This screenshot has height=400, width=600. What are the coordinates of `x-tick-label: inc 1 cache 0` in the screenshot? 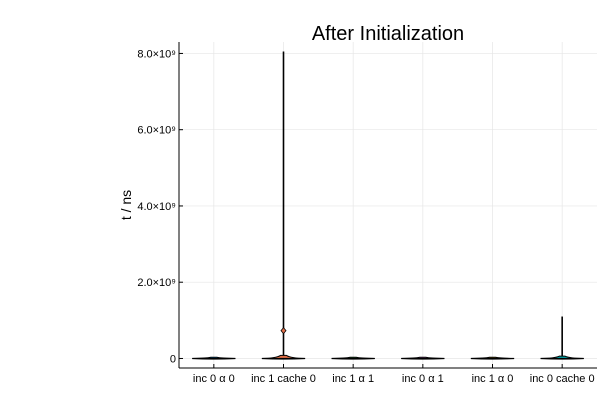 It's located at (283, 379).